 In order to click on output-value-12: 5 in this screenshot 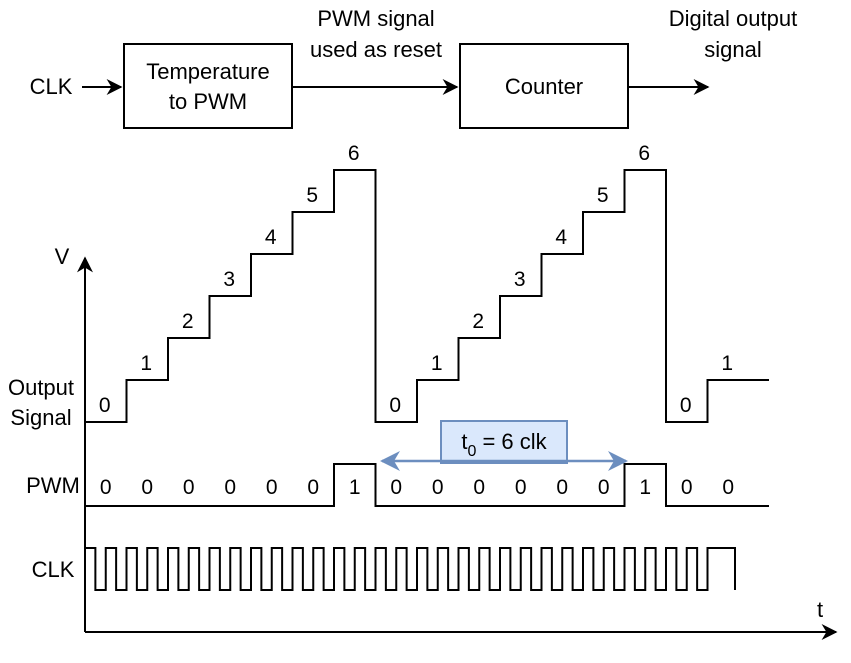, I will do `click(603, 195)`.